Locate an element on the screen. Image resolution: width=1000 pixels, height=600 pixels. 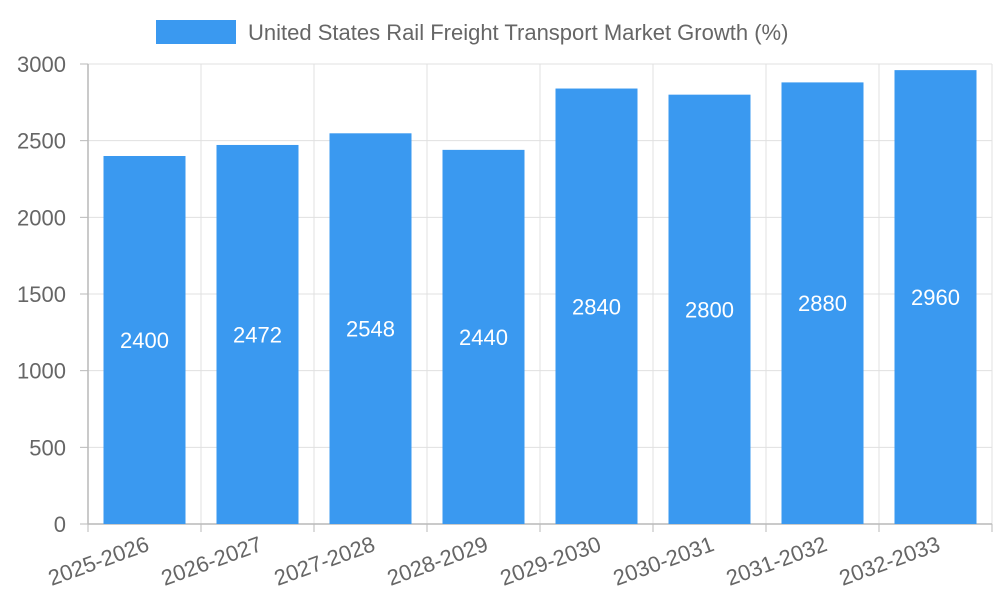
data-label: 2880 is located at coordinates (822, 303).